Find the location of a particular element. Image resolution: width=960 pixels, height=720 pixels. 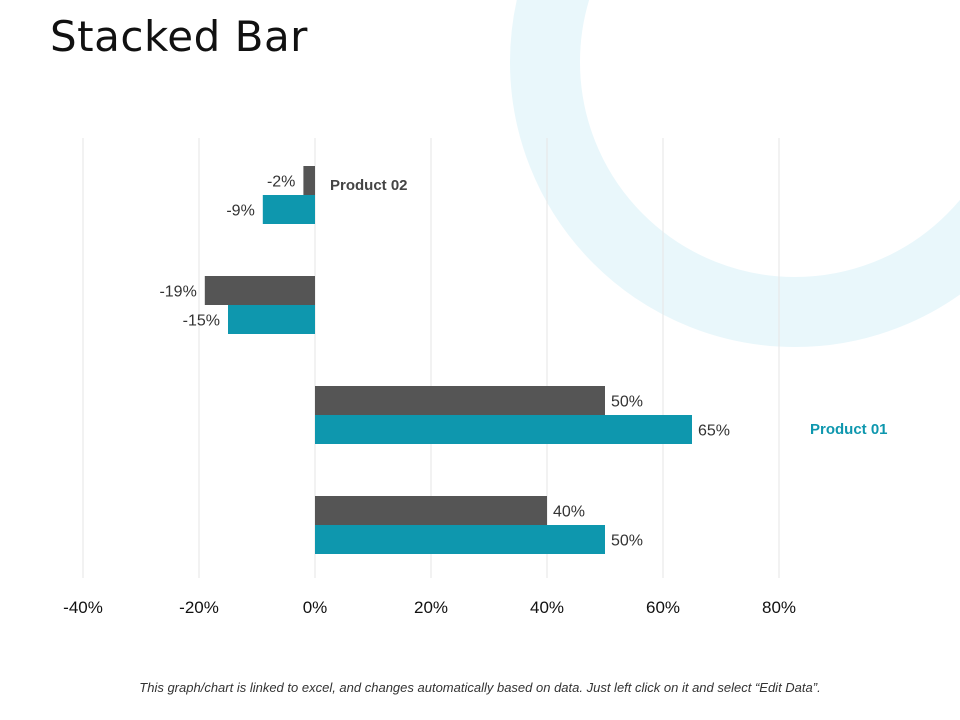

x-tick-label: 60% is located at coordinates (663, 607).